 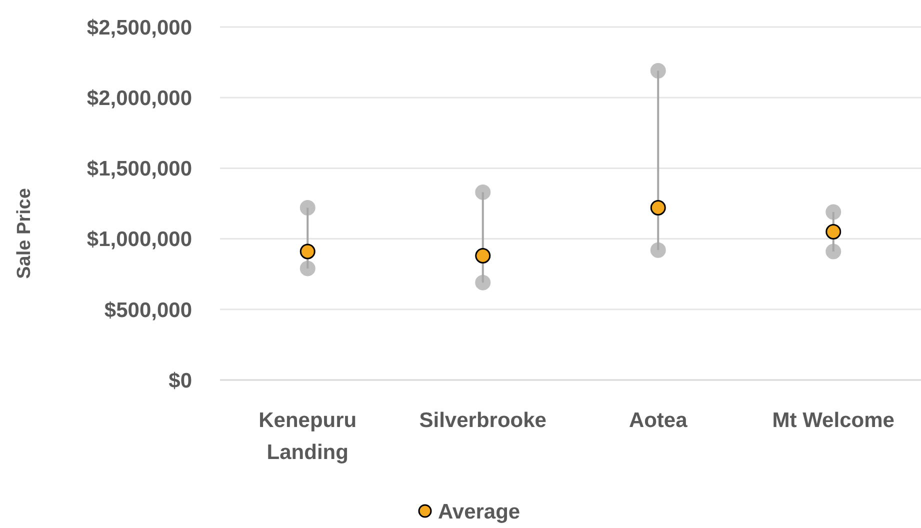 What do you see at coordinates (148, 310) in the screenshot?
I see `y-tick-label: $500,000` at bounding box center [148, 310].